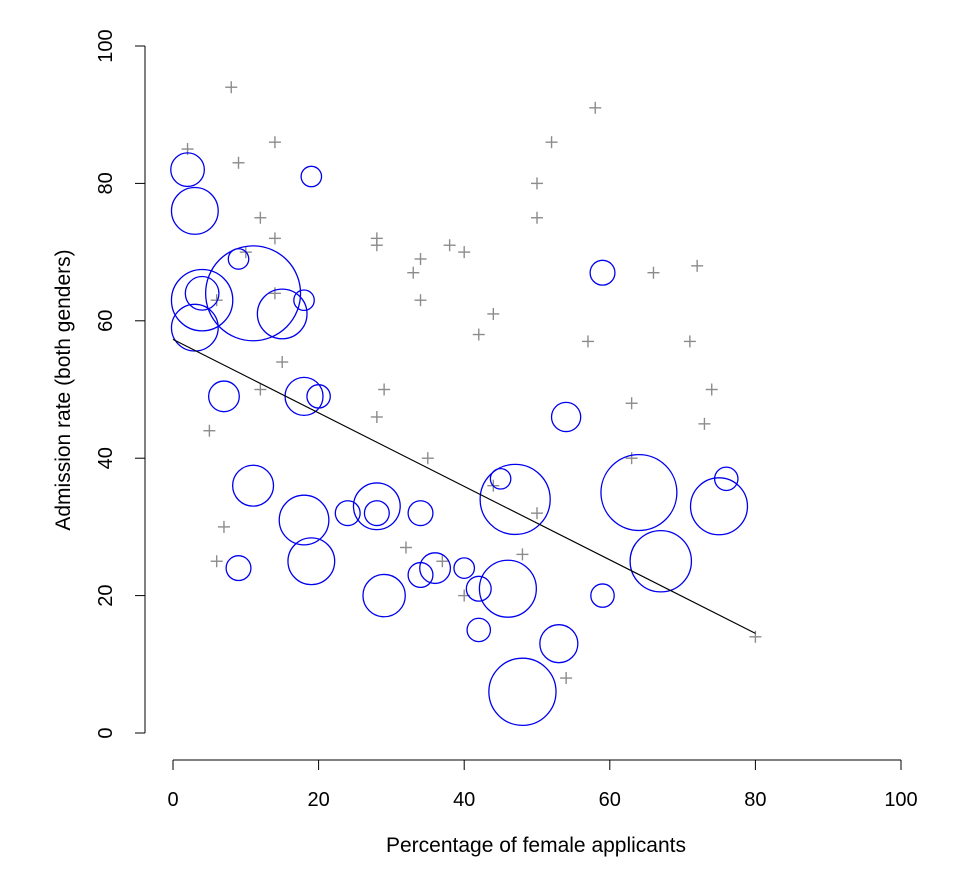 The width and height of the screenshot is (967, 877). I want to click on x-axis-title: Percentage of female applicants, so click(536, 845).